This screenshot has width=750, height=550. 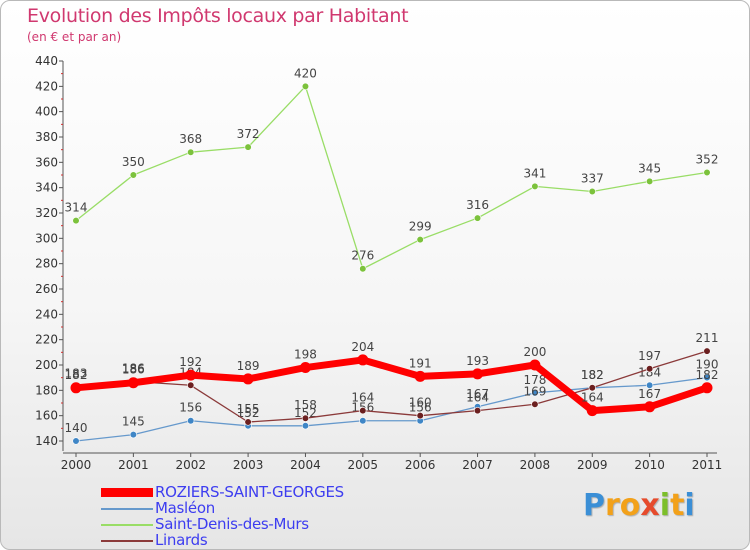 What do you see at coordinates (363, 465) in the screenshot?
I see `x-tick-label: 2005` at bounding box center [363, 465].